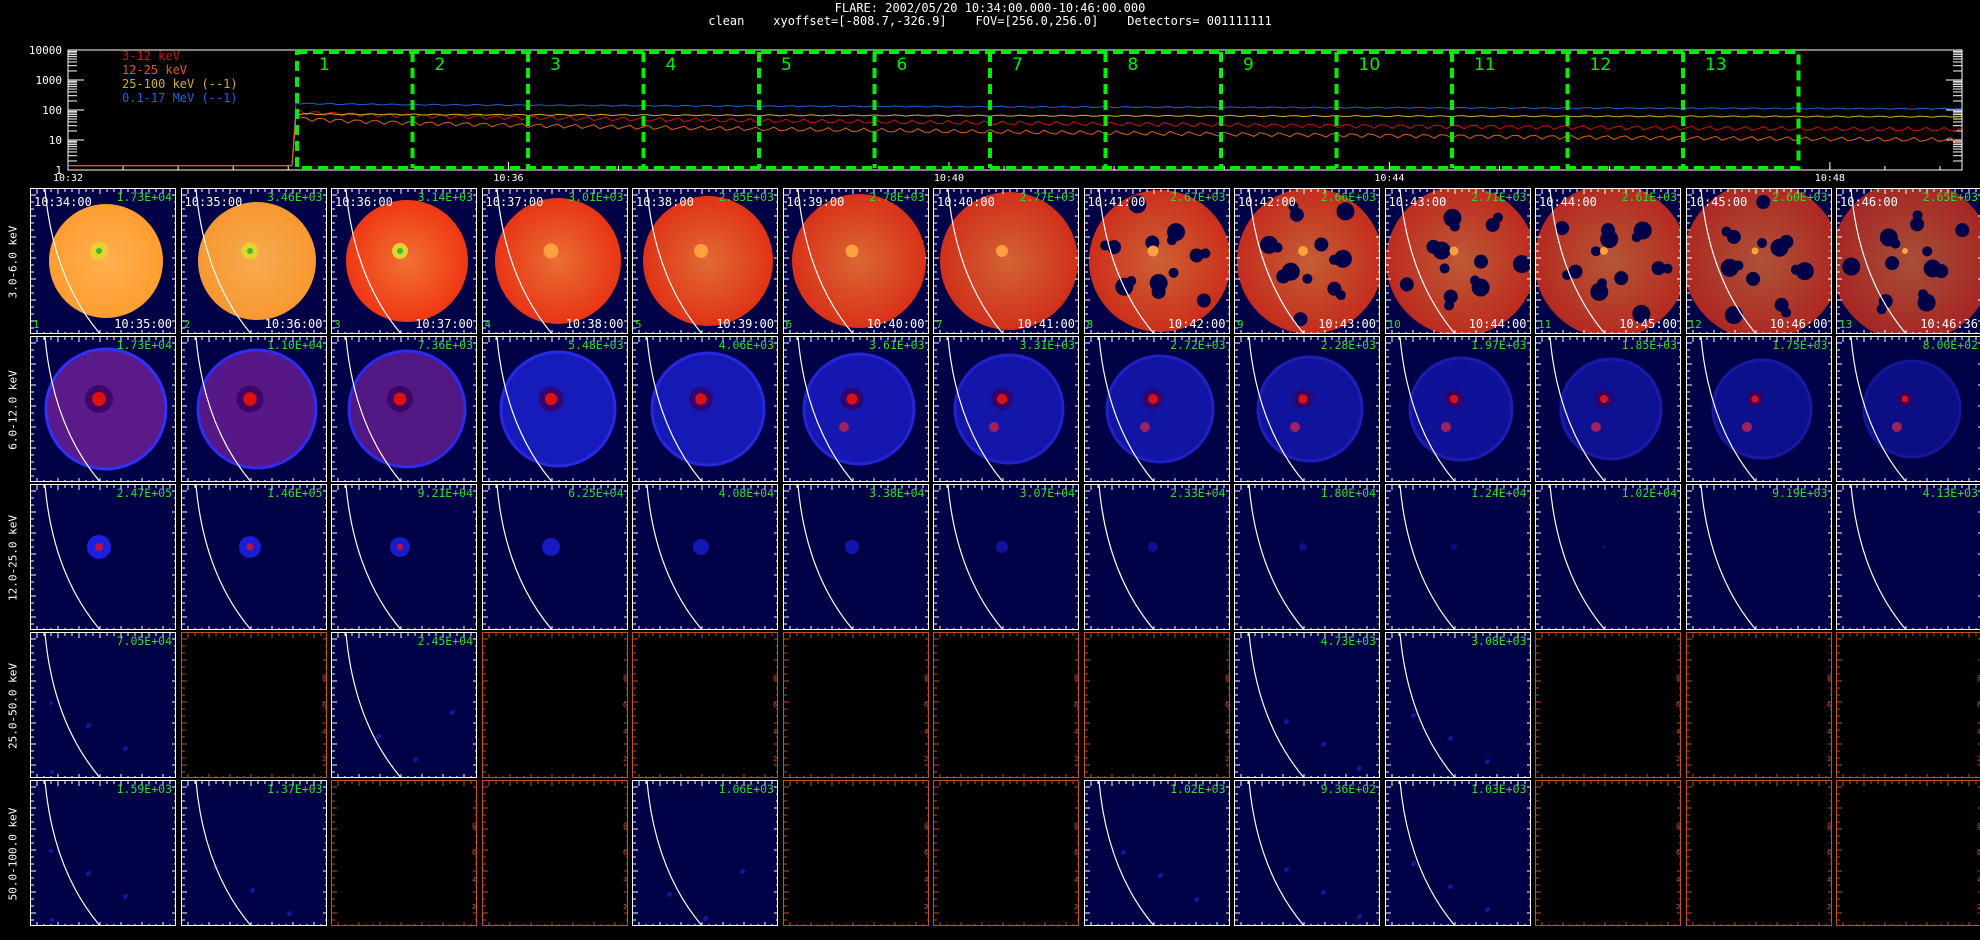 The width and height of the screenshot is (1980, 940). I want to click on peak-value: 9.19E+03, so click(1800, 493).